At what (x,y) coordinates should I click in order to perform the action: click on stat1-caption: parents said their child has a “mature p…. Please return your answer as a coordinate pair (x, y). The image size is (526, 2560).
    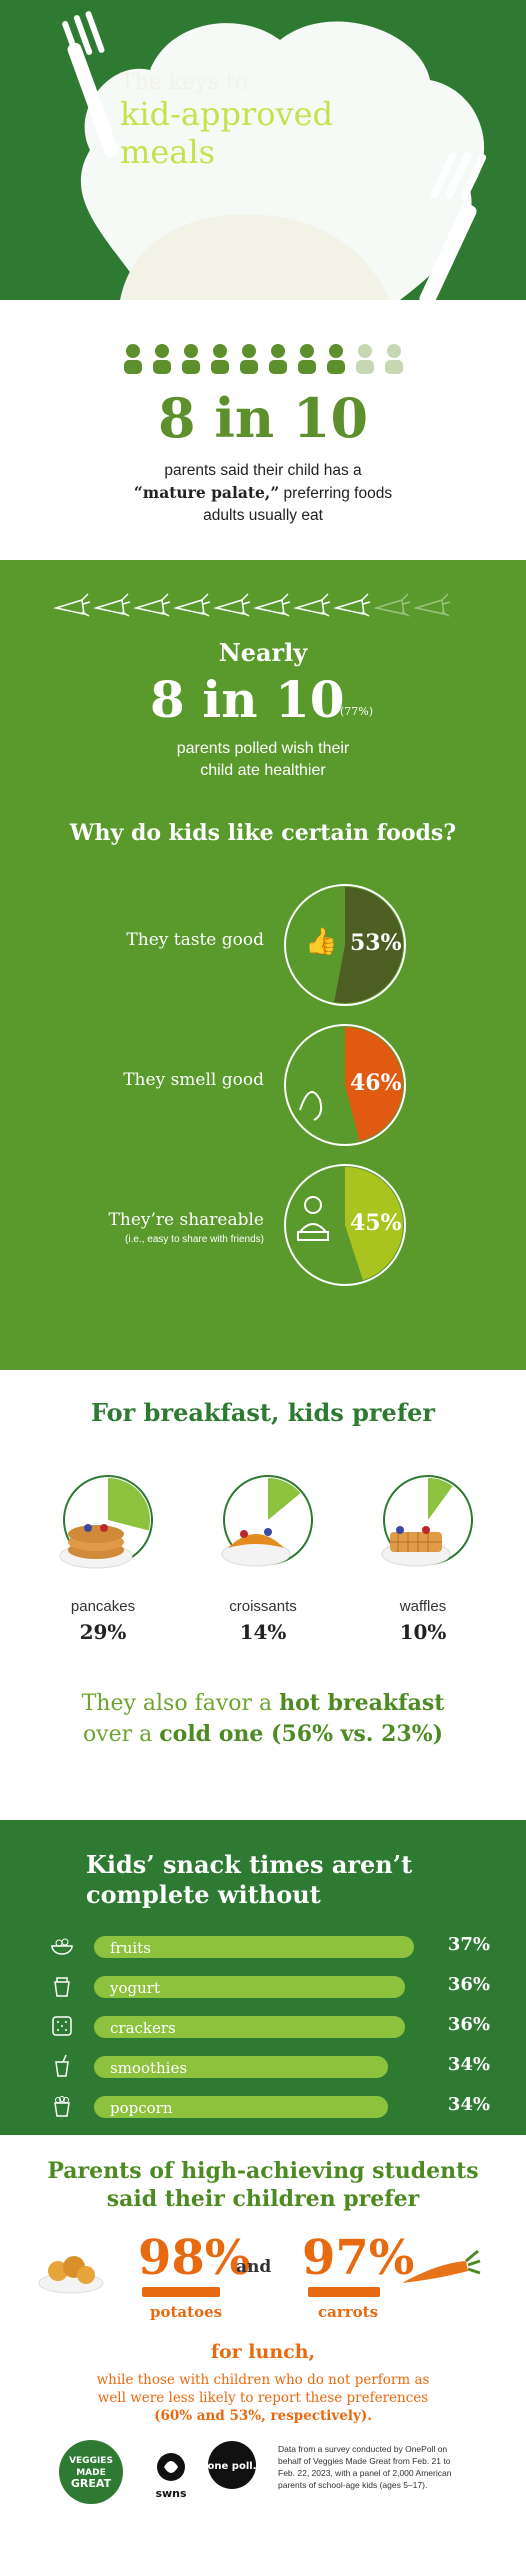
    Looking at the image, I should click on (263, 493).